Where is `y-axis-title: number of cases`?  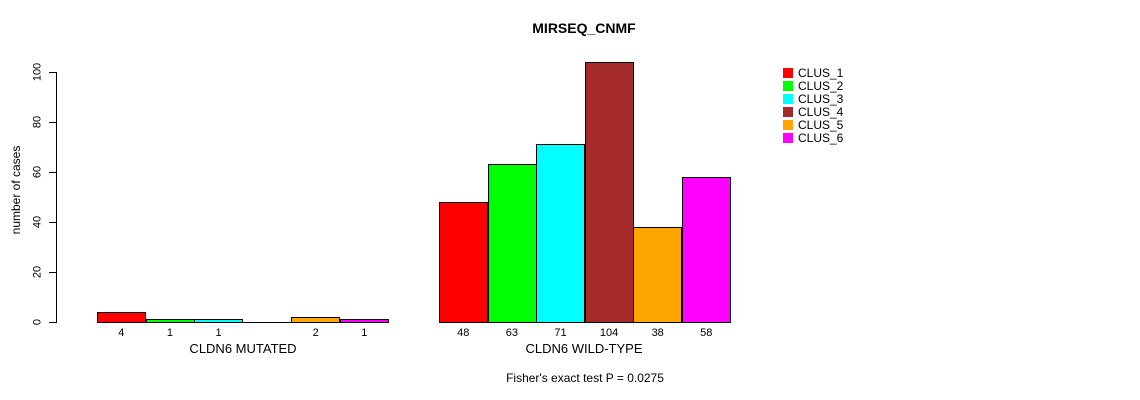
y-axis-title: number of cases is located at coordinates (16, 190).